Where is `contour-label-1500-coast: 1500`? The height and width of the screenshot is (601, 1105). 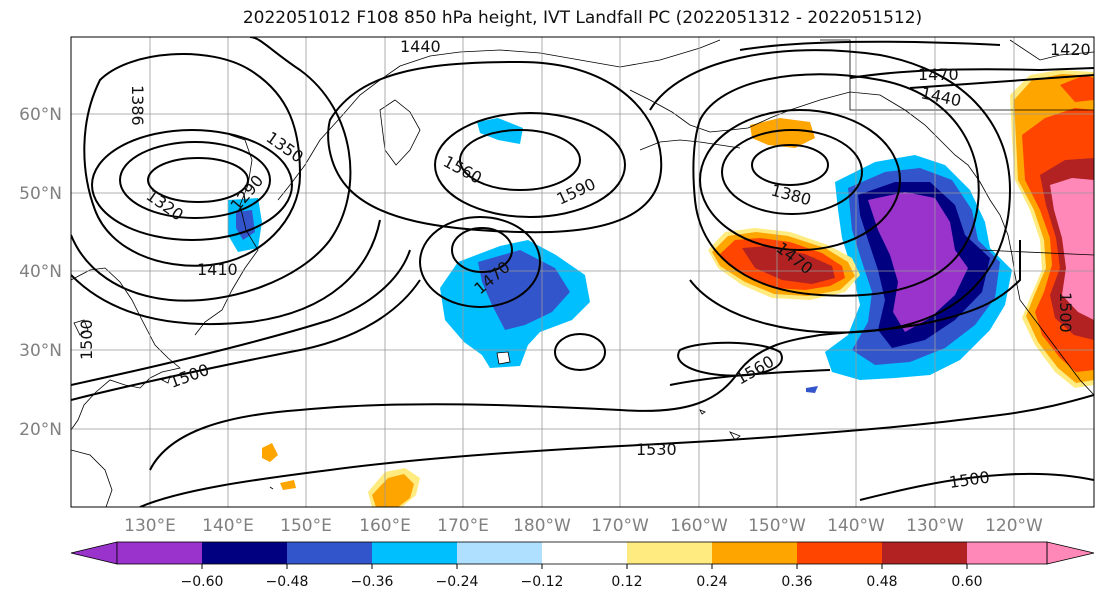
contour-label-1500-coast: 1500 is located at coordinates (1065, 312).